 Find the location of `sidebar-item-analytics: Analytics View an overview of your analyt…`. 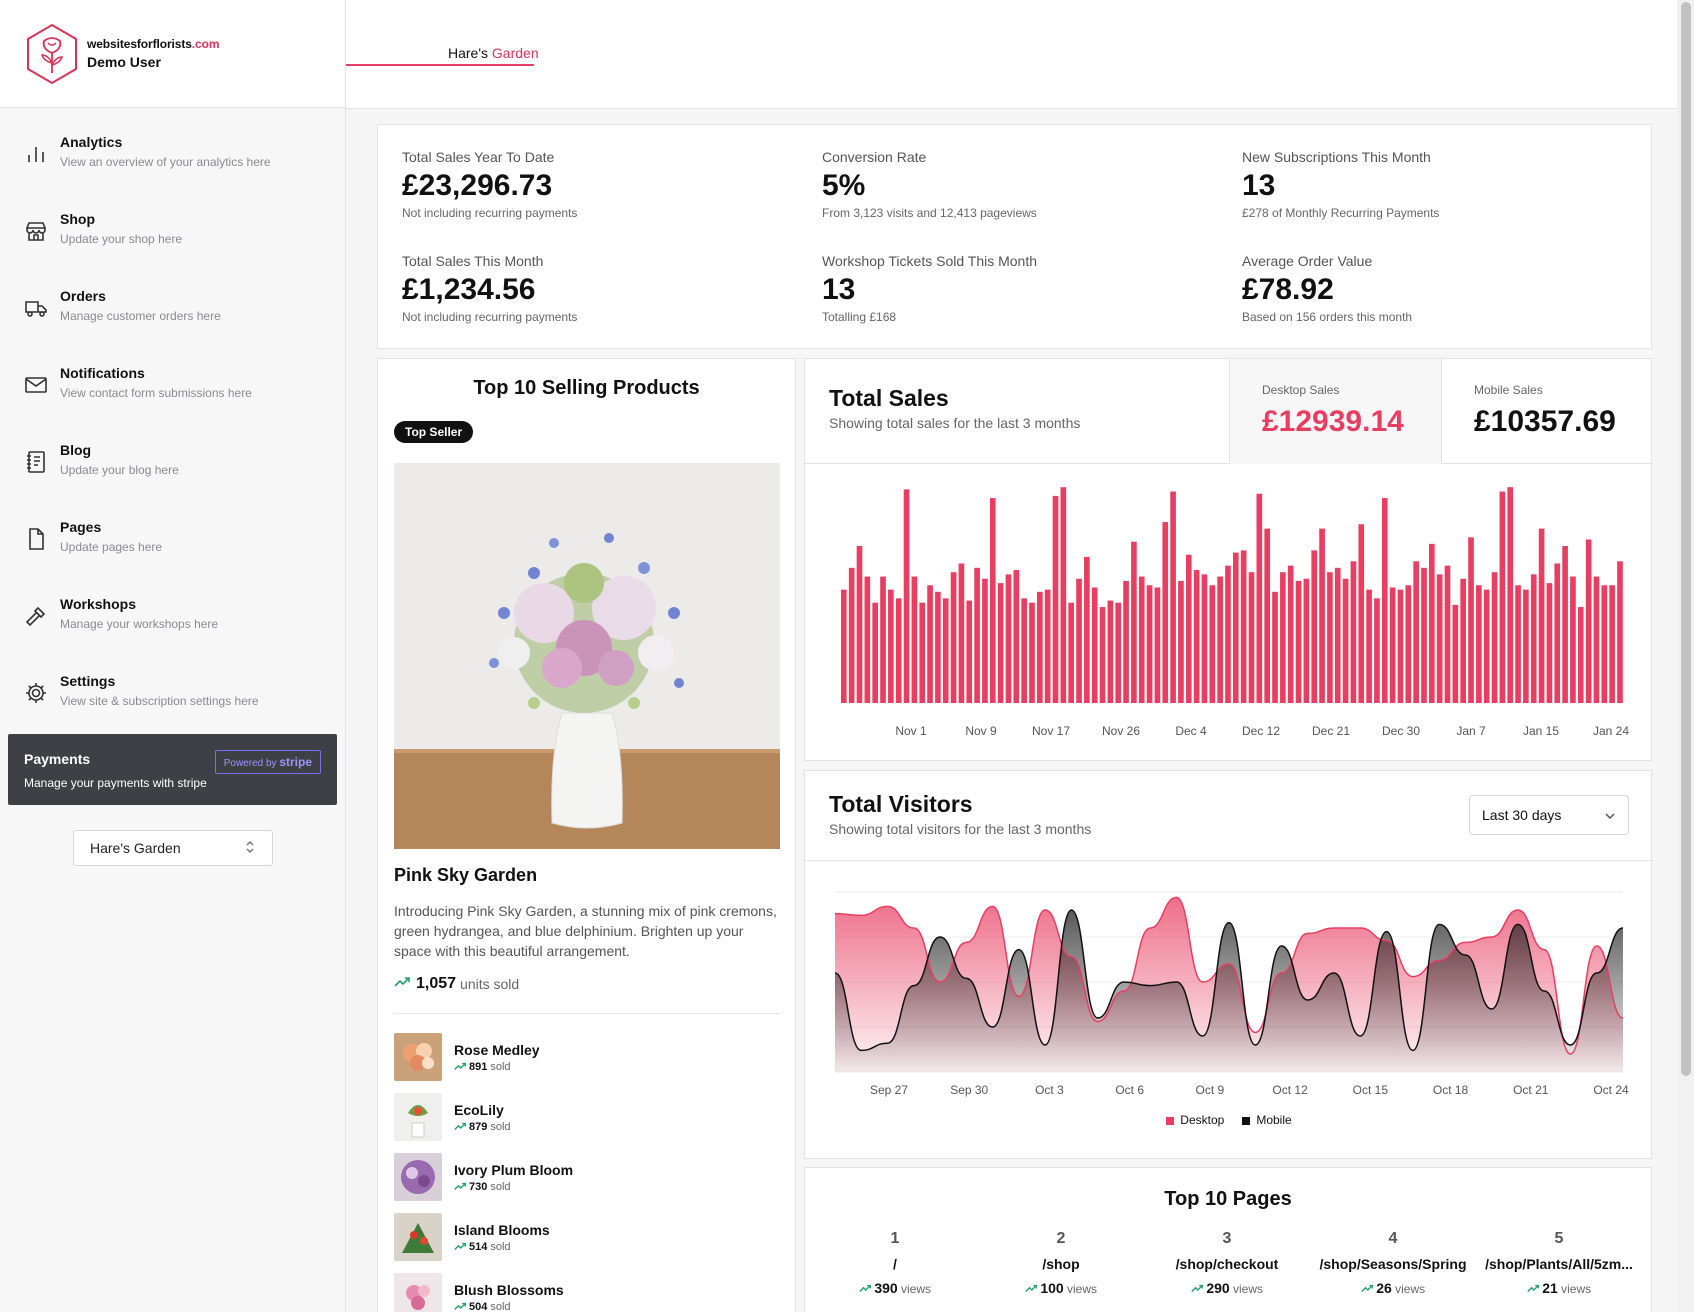

sidebar-item-analytics: Analytics View an overview of your analyt… is located at coordinates (147, 151).